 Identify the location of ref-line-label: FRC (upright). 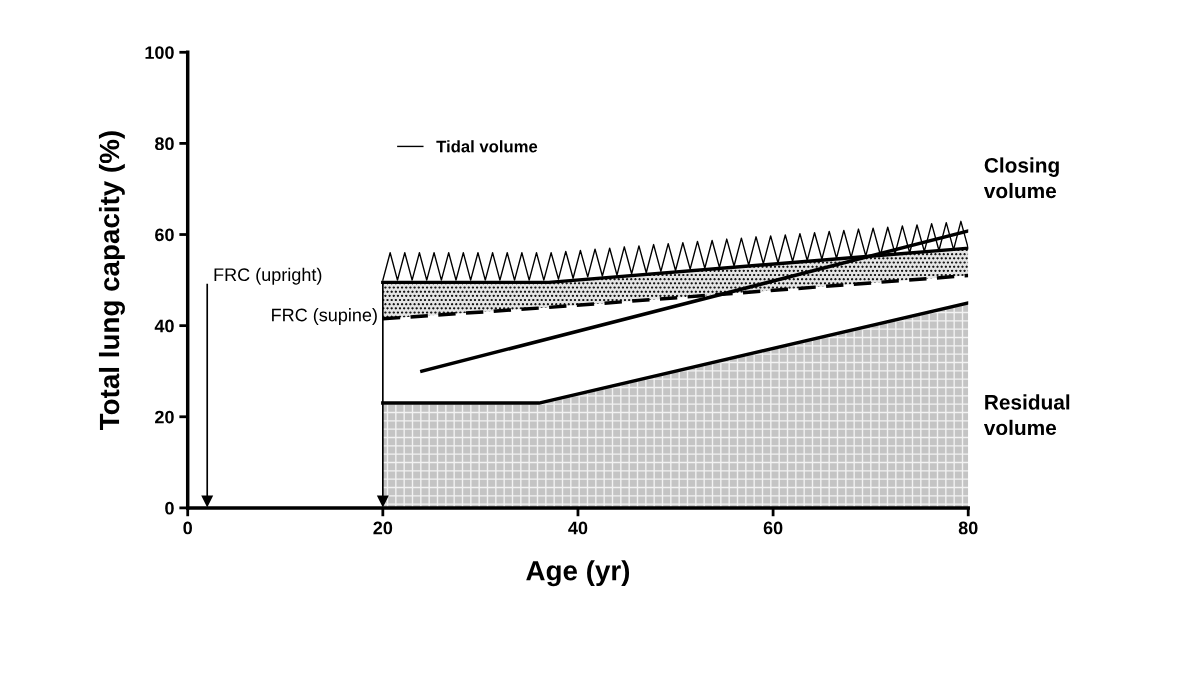
(268, 276).